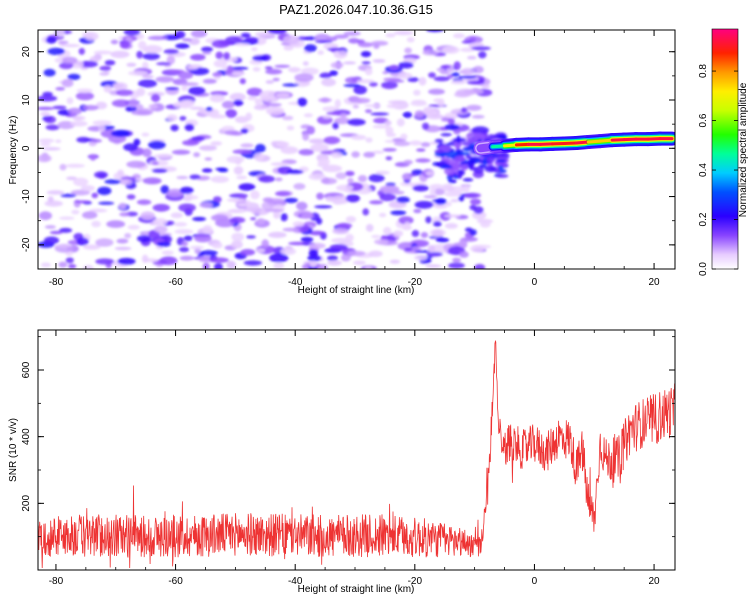 This screenshot has width=750, height=600. I want to click on y-tick-label: 200, so click(26, 503).